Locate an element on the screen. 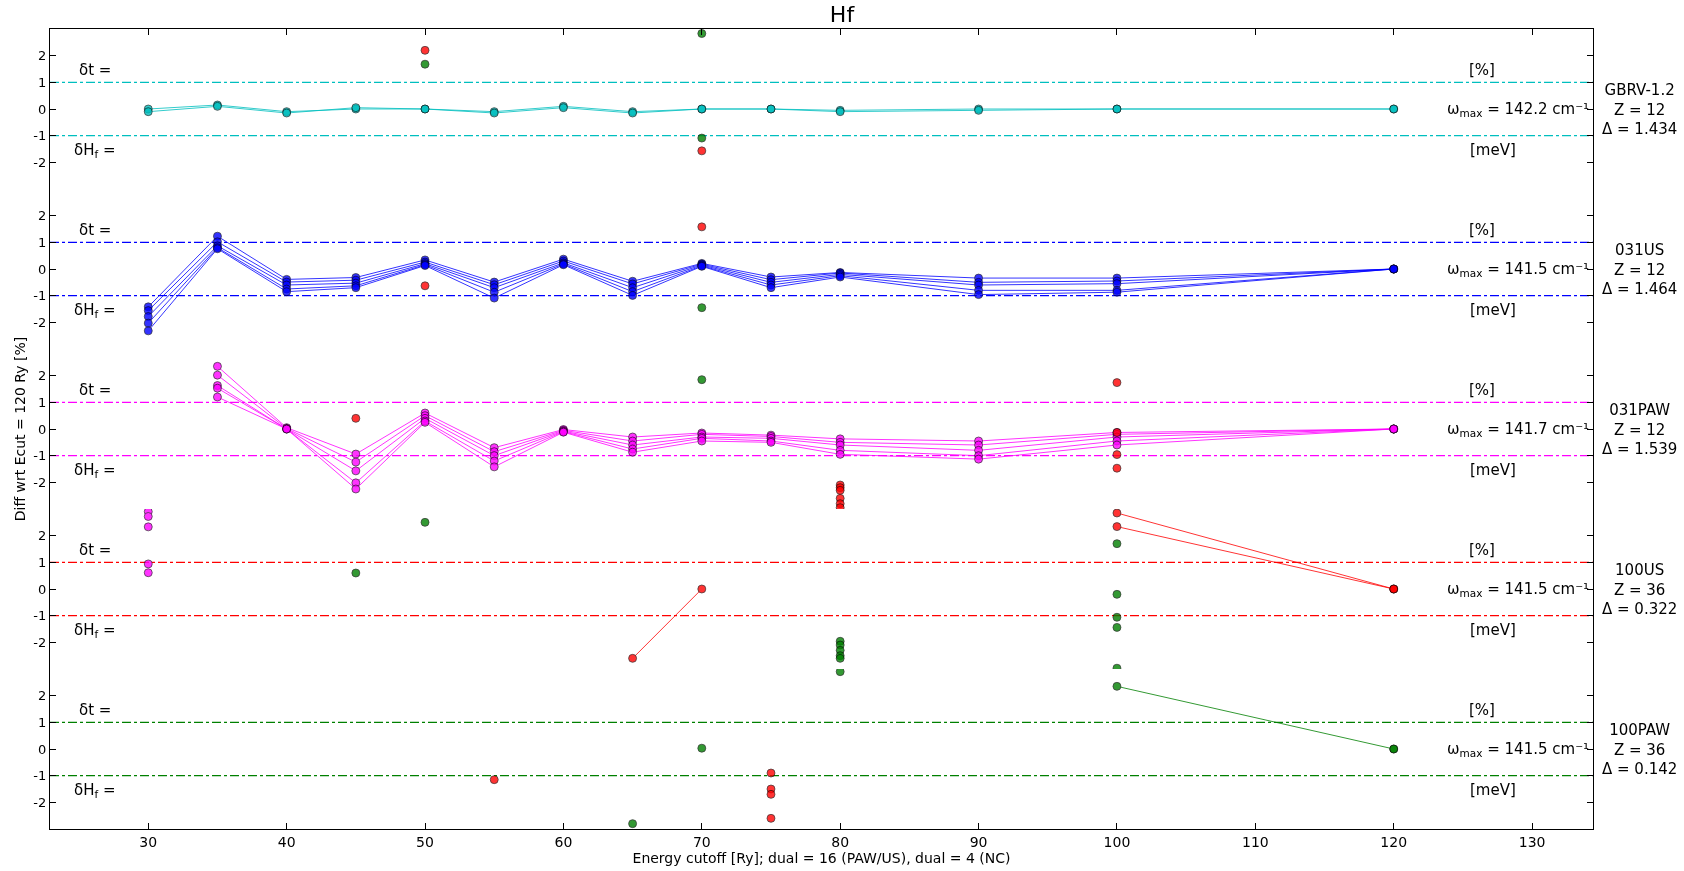 The width and height of the screenshot is (1684, 871). x-tick-label: 60 is located at coordinates (563, 841).